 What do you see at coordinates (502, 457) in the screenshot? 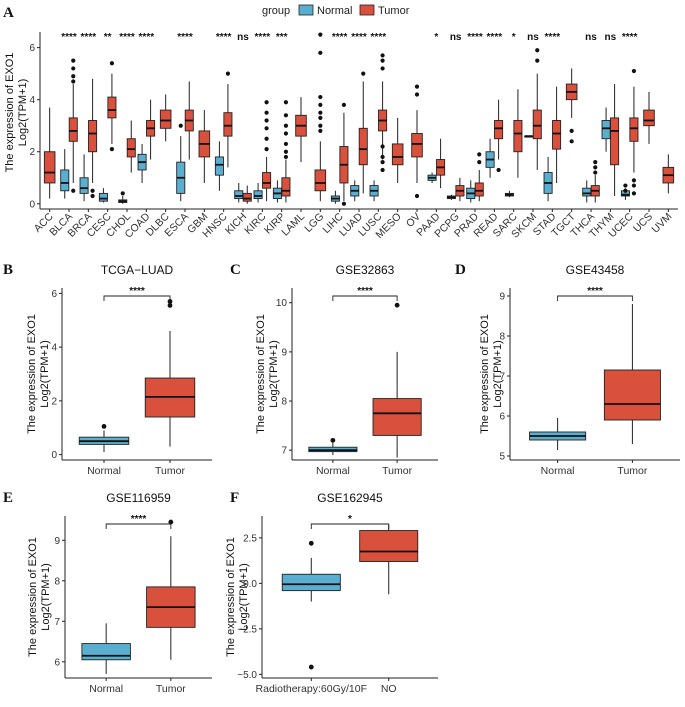
I see `panel-d-y-tick-label: 5` at bounding box center [502, 457].